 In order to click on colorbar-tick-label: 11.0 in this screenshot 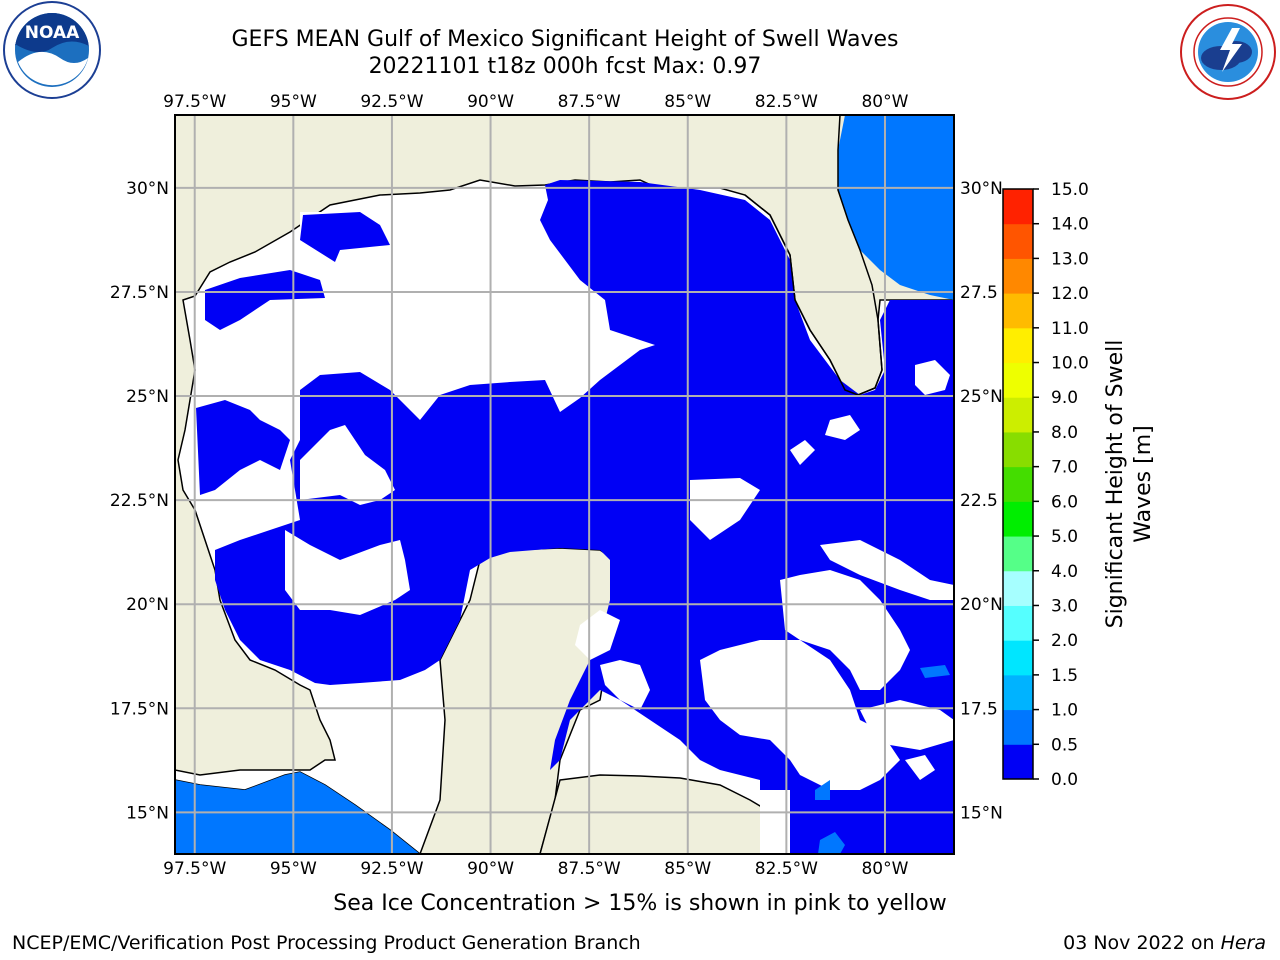, I will do `click(1070, 329)`.